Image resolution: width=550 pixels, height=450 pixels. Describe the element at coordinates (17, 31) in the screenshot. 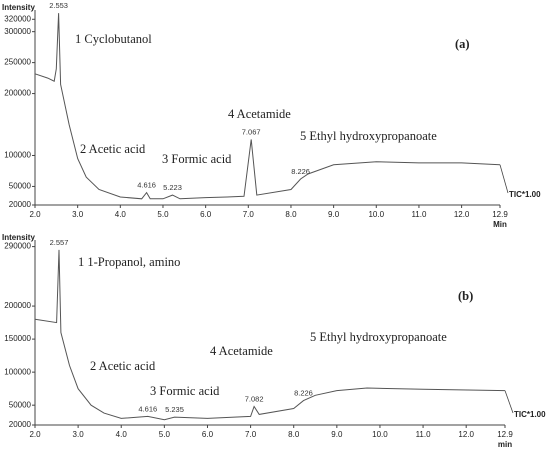

I see `y-tick-label: 300000` at that location.